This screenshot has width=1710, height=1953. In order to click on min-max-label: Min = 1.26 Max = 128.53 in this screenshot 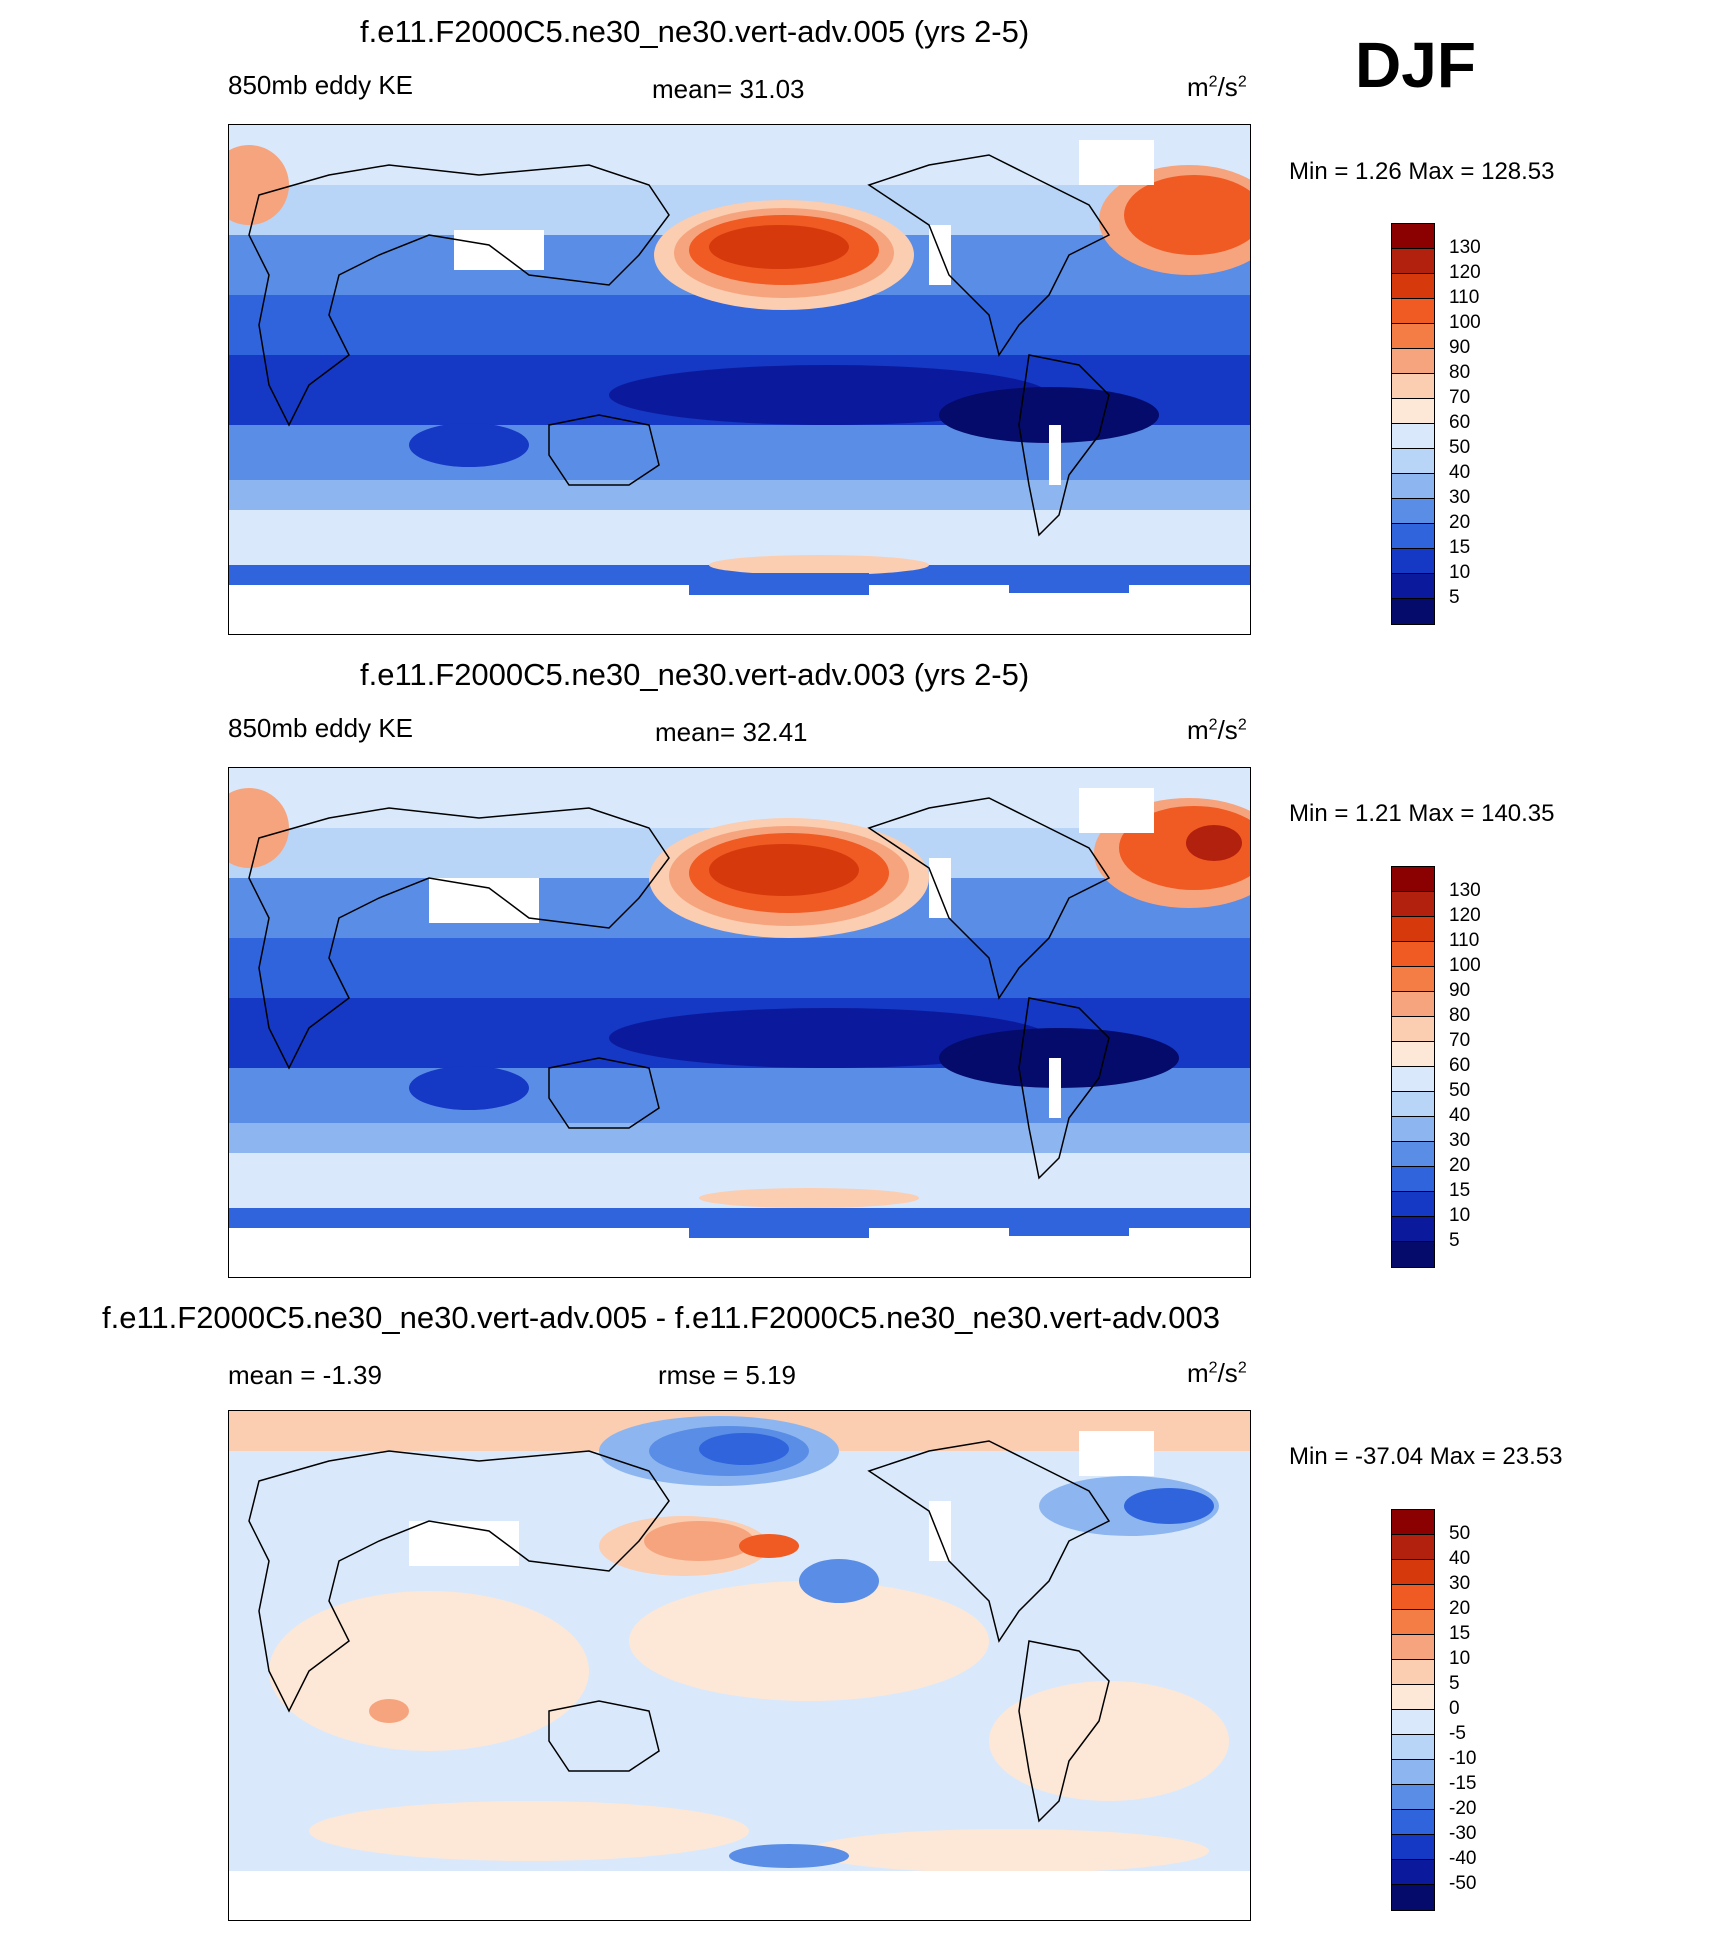, I will do `click(1422, 171)`.